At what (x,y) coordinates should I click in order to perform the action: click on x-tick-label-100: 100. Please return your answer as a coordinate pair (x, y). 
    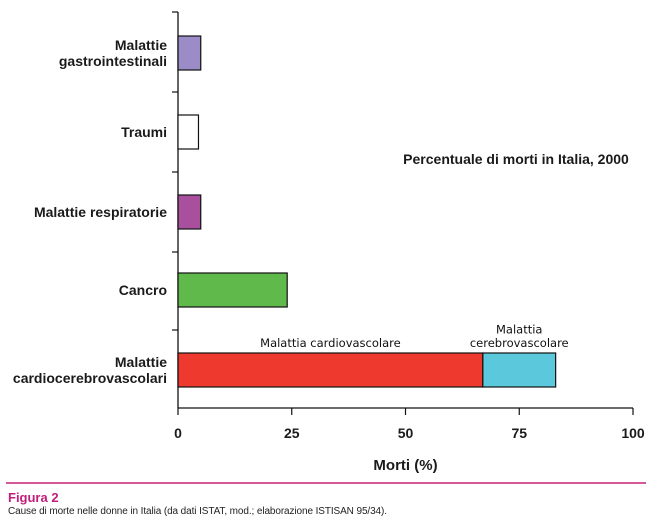
    Looking at the image, I should click on (633, 433).